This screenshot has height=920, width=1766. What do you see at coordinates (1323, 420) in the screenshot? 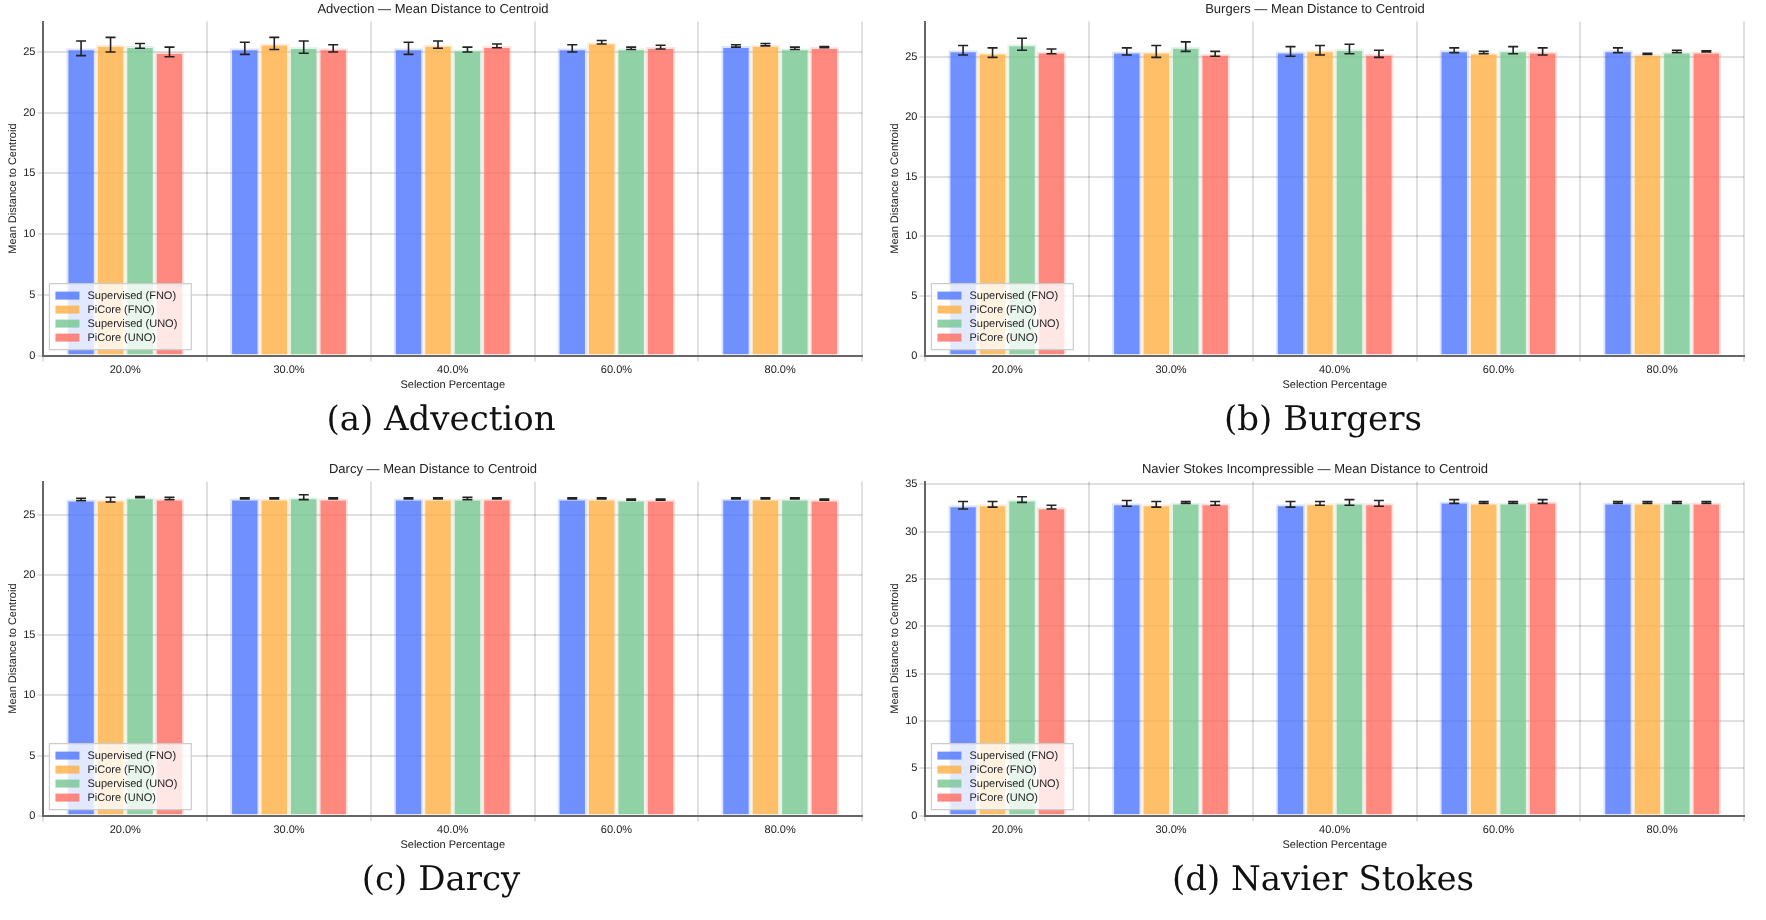
I see `text: (b) Burgers` at bounding box center [1323, 420].